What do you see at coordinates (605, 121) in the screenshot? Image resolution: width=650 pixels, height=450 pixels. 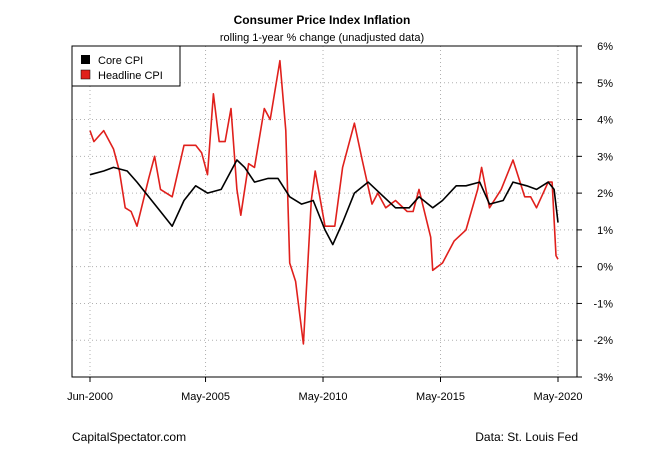 I see `y-tick-label: 4%` at bounding box center [605, 121].